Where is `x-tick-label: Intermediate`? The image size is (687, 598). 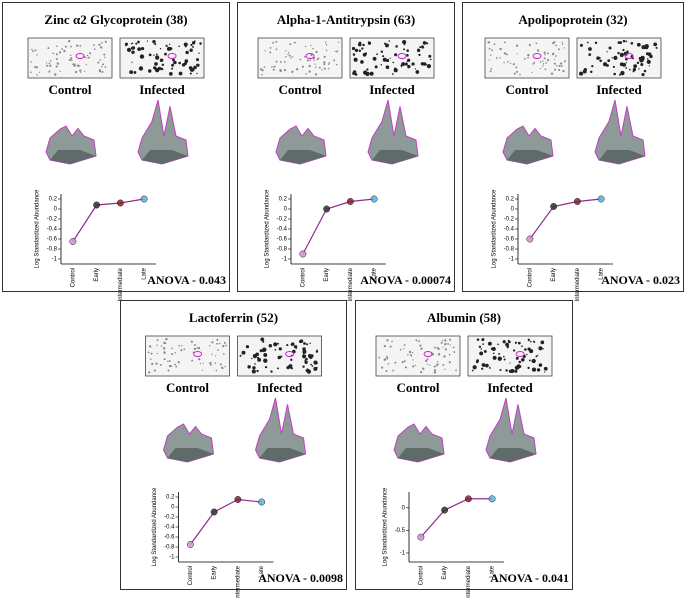 x-tick-label: Intermediate is located at coordinates (238, 581).